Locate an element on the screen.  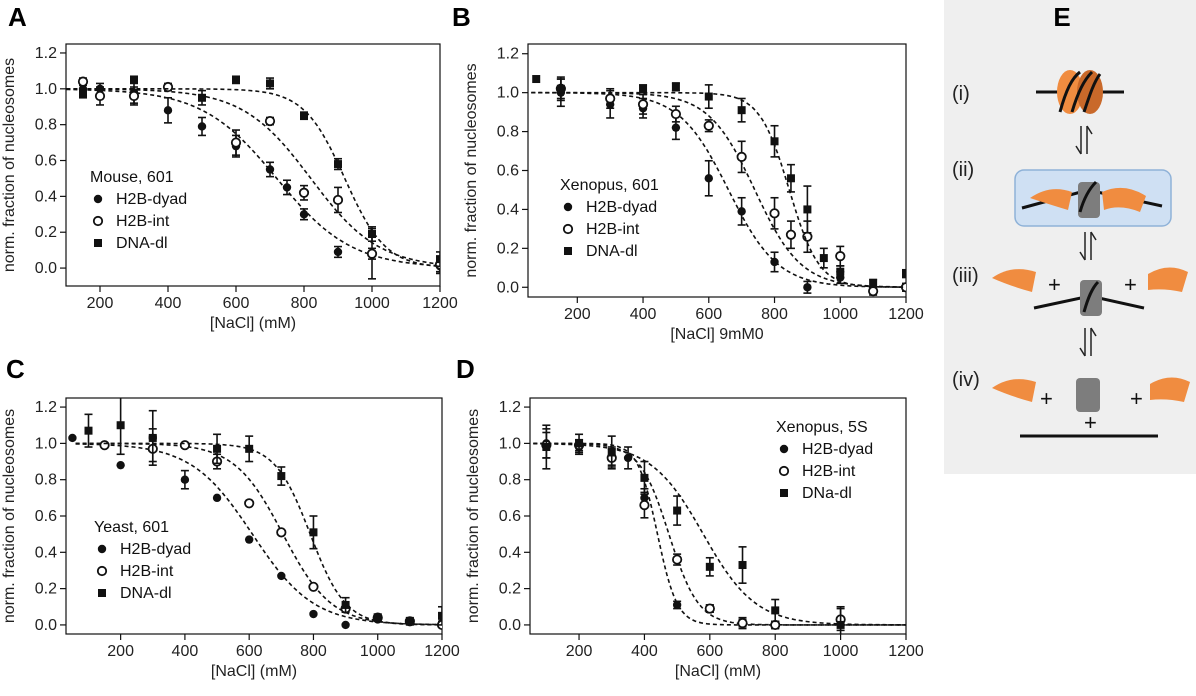
legend-label: H2B-int is located at coordinates (143, 221).